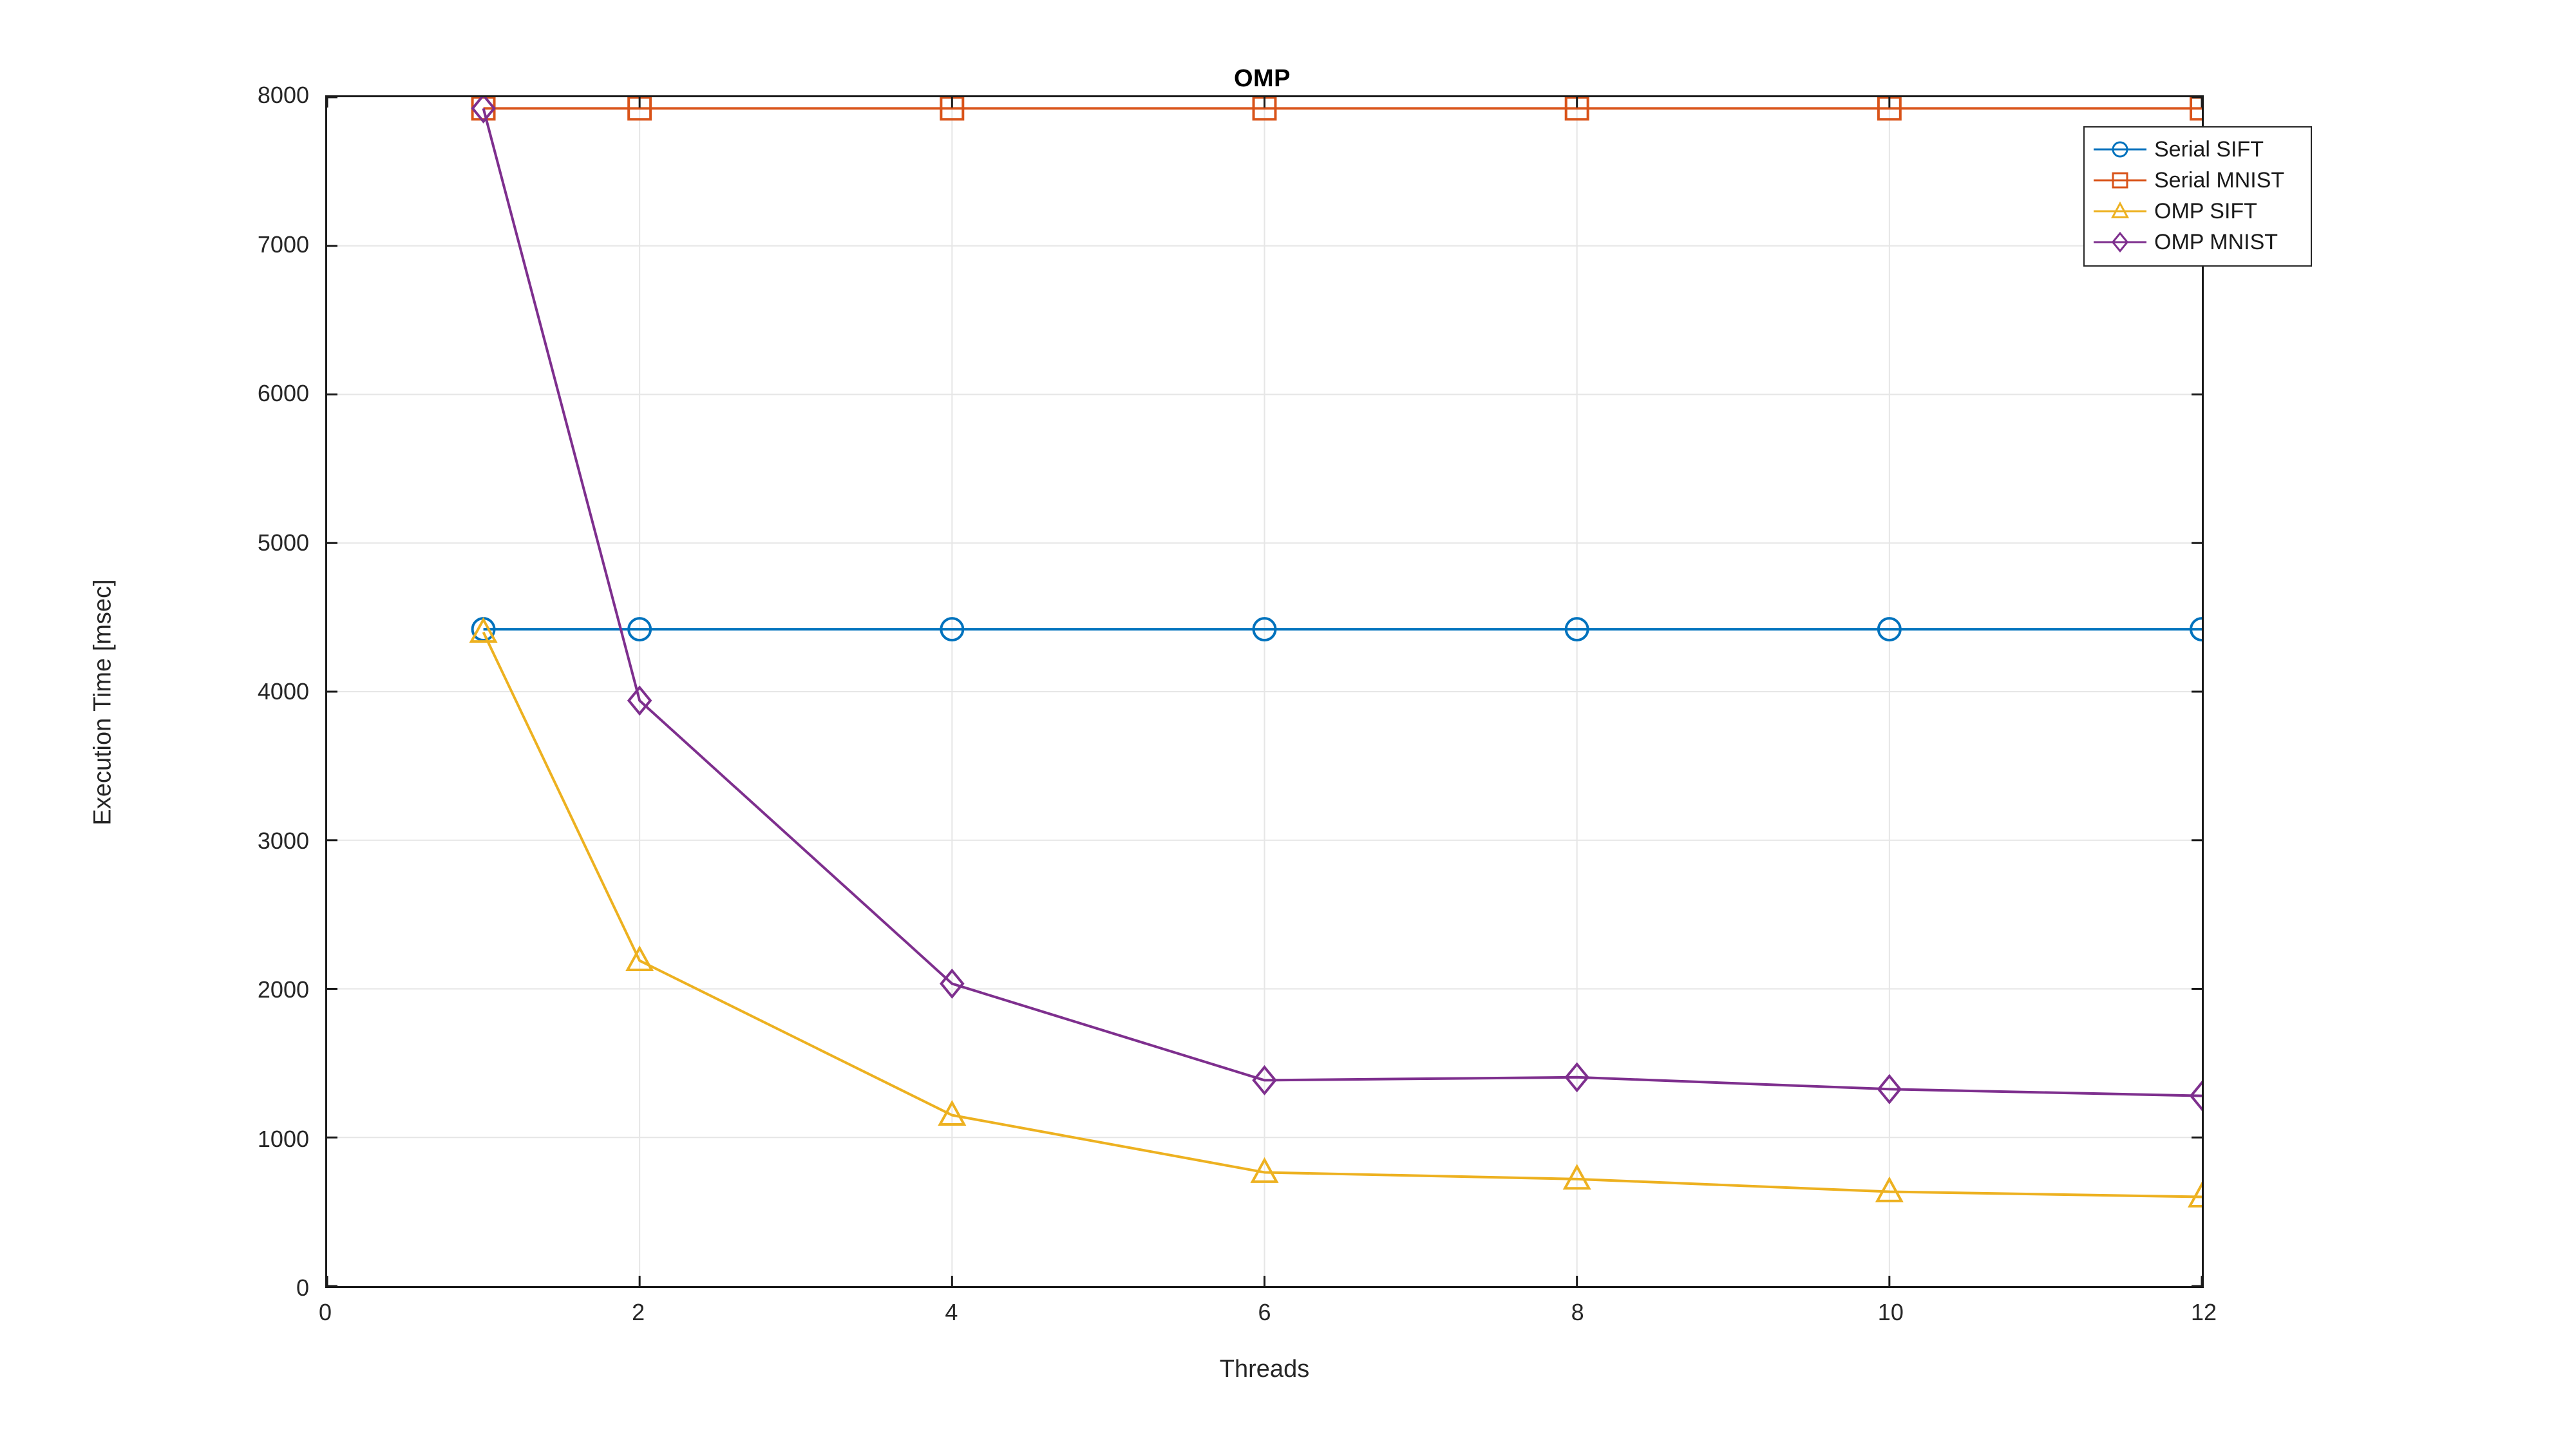 The image size is (2576, 1449). What do you see at coordinates (2203, 1312) in the screenshot?
I see `x-tick-label: 12` at bounding box center [2203, 1312].